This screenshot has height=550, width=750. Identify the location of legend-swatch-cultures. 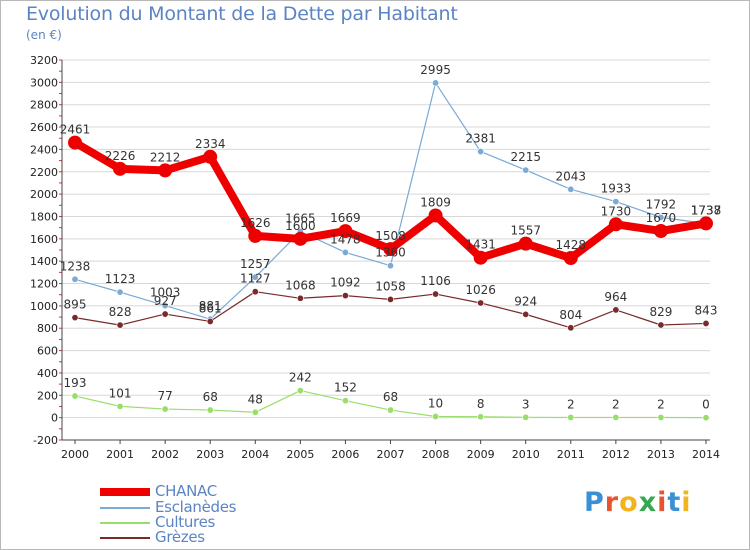
(125, 523).